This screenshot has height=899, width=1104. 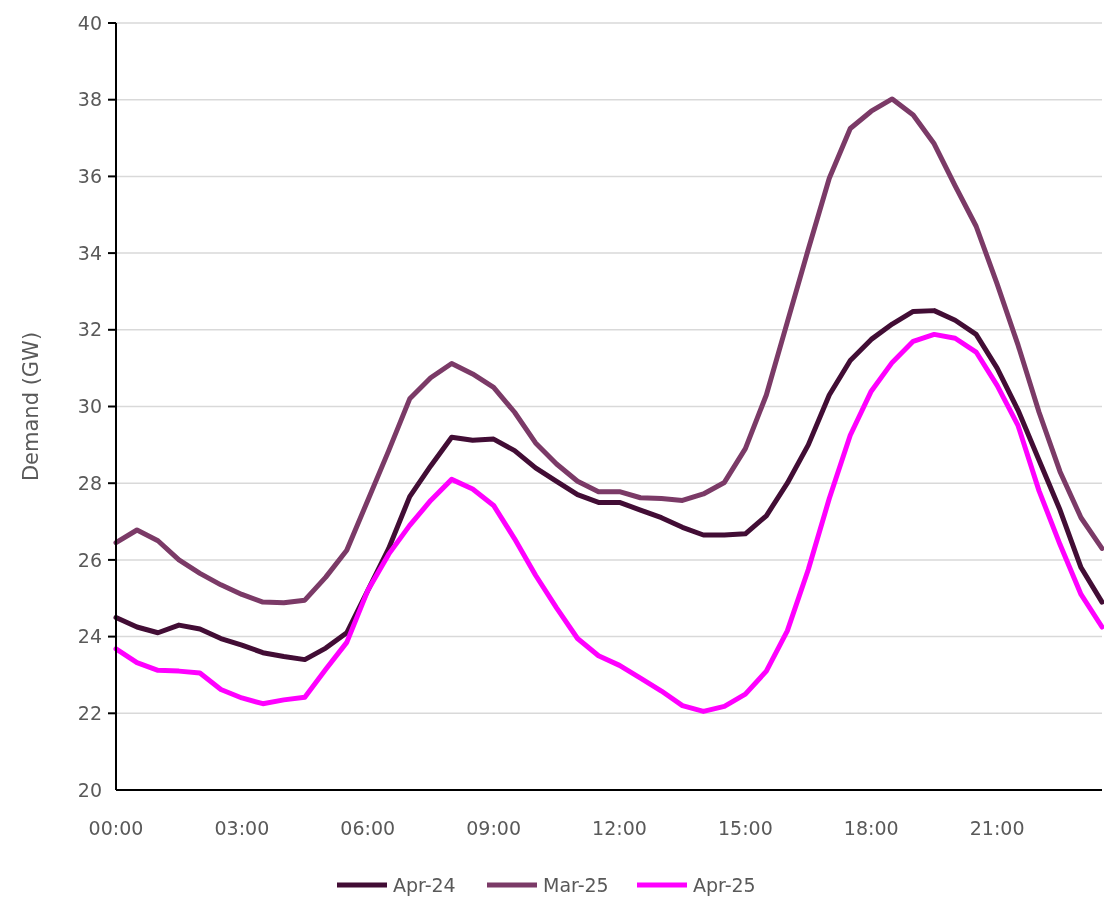 I want to click on x-tick-label: 12:00, so click(x=619, y=828).